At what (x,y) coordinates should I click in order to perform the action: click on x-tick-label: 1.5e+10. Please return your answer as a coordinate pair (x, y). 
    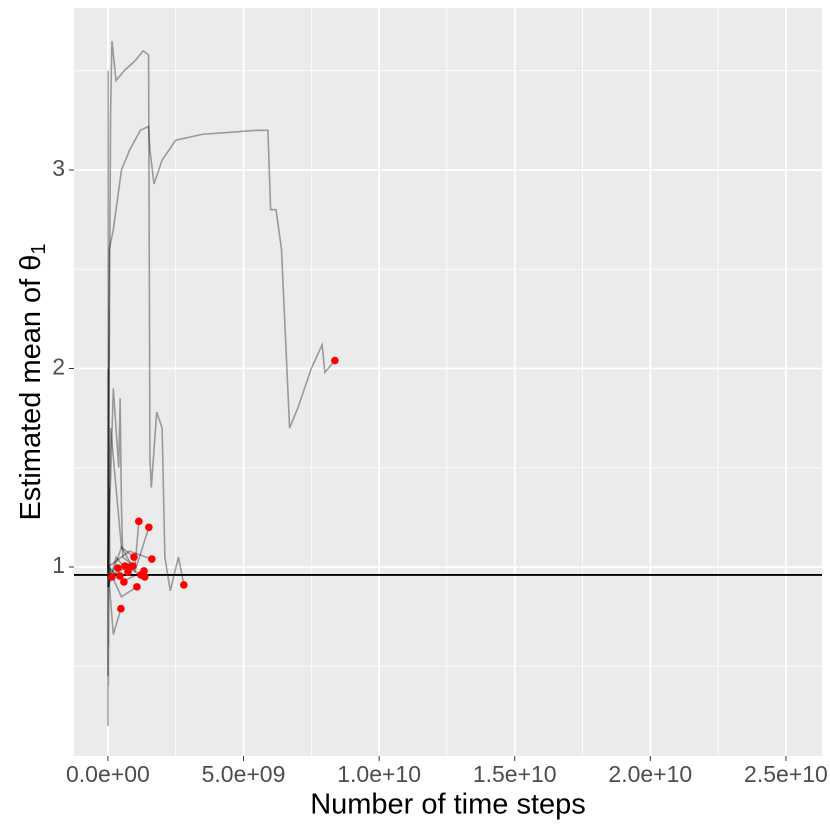
    Looking at the image, I should click on (515, 774).